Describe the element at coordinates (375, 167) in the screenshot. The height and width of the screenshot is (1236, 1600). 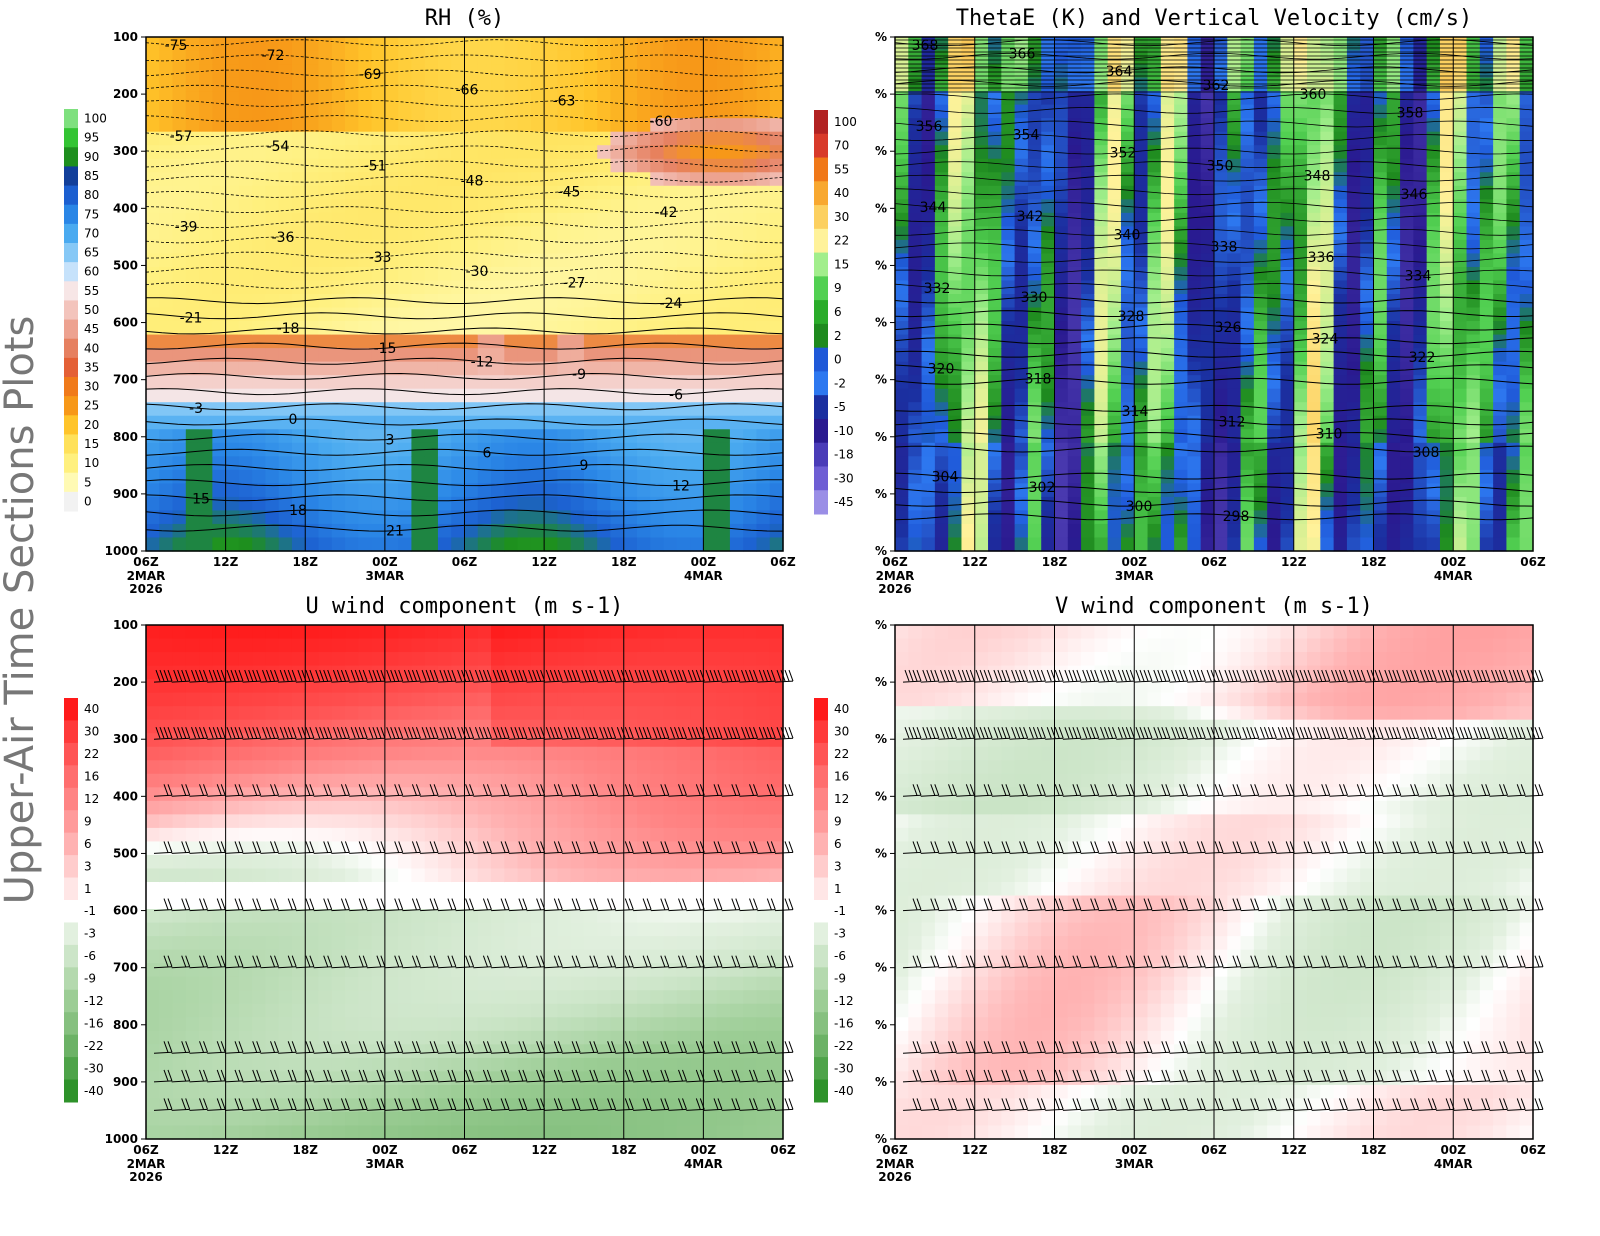
I see `contour-label: -51` at that location.